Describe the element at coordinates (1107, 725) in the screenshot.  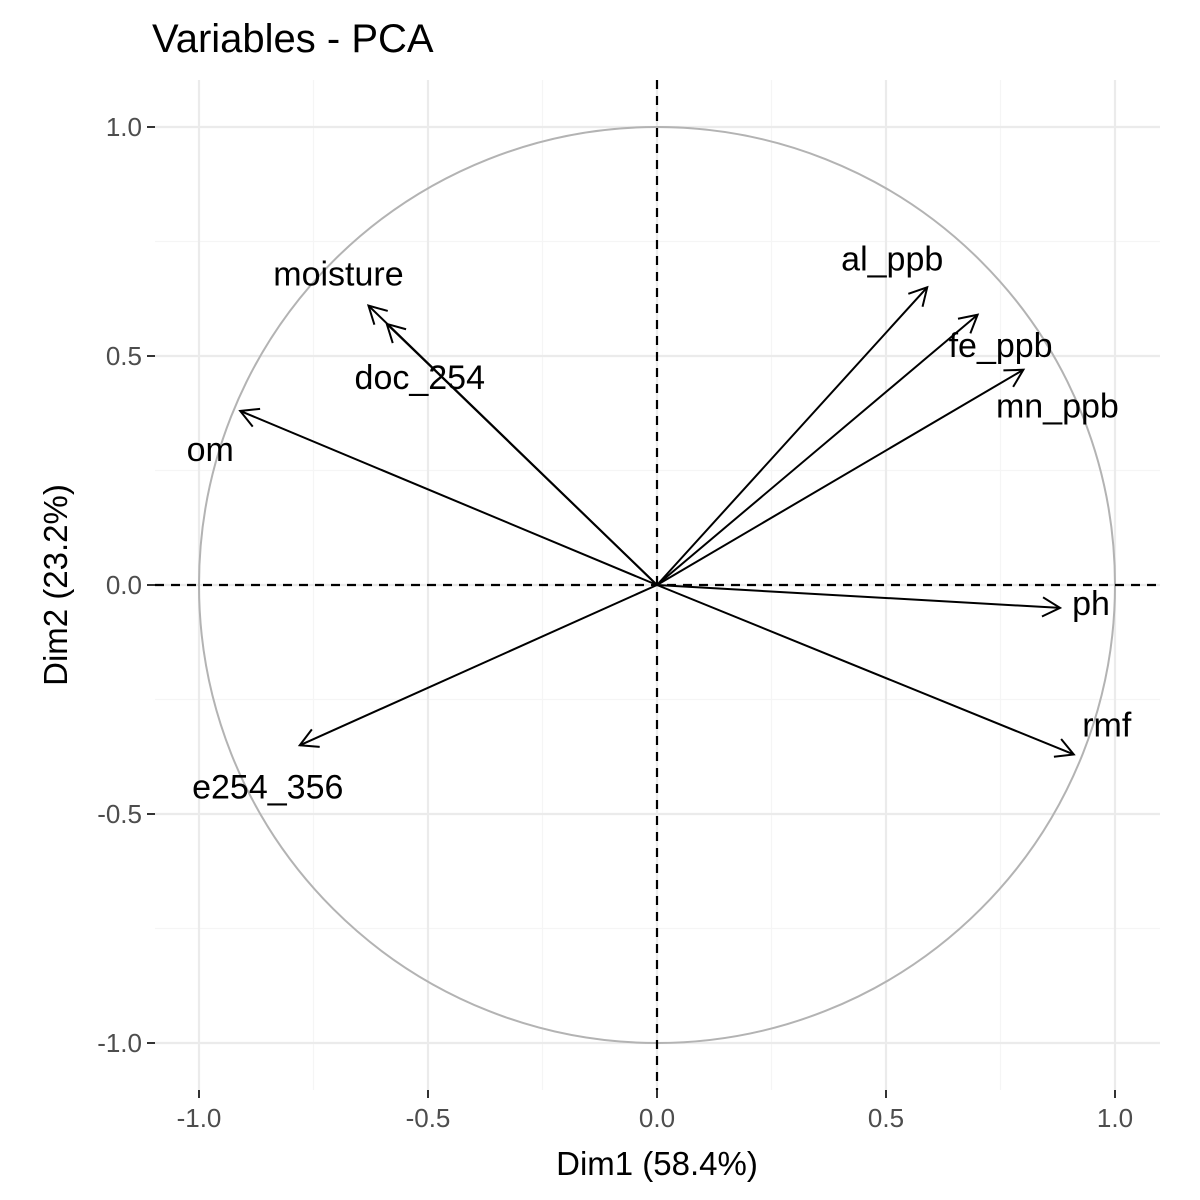
I see `variable-label-rmf: rmf` at that location.